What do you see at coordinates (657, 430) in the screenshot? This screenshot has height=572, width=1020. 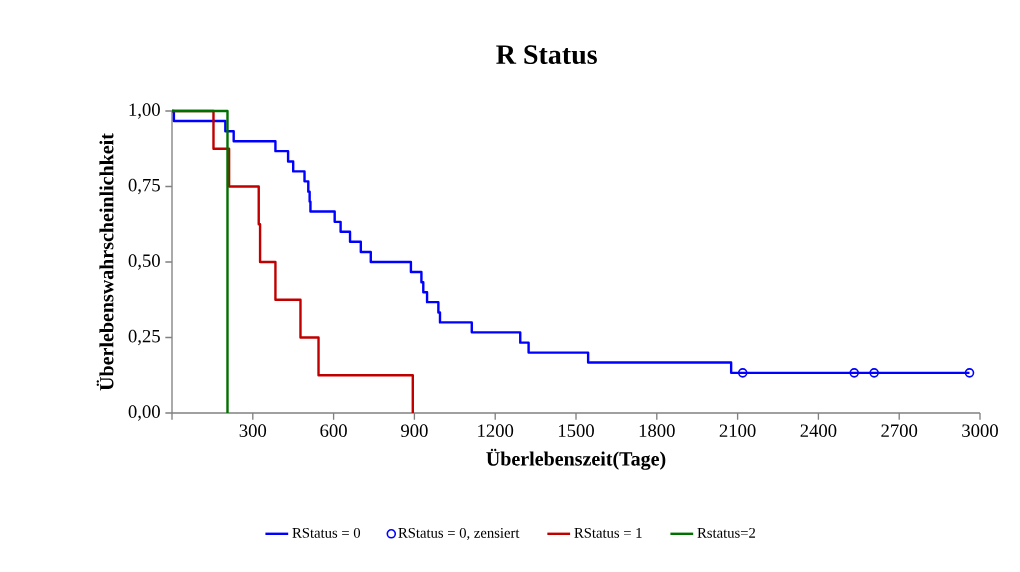 I see `x-tick-label: 1800` at bounding box center [657, 430].